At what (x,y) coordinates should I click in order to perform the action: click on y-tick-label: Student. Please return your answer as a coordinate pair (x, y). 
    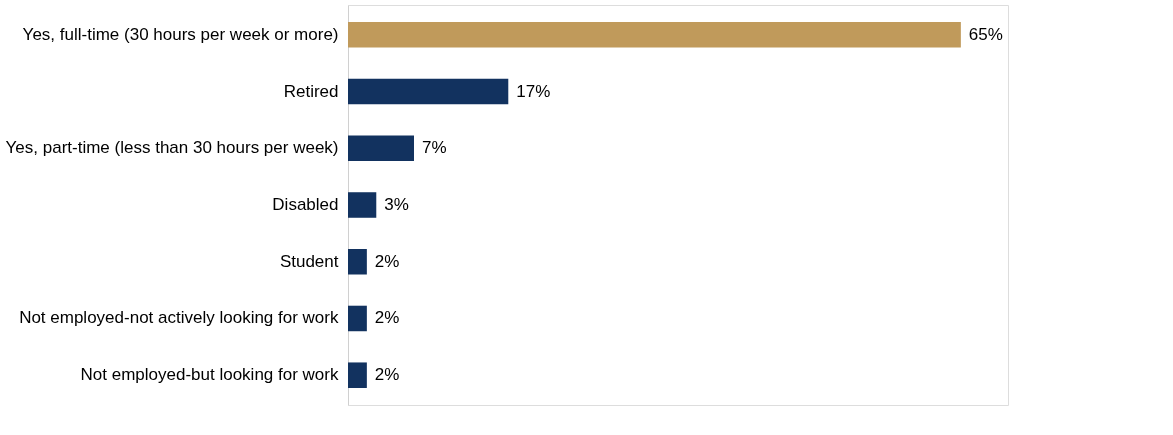
    Looking at the image, I should click on (309, 261).